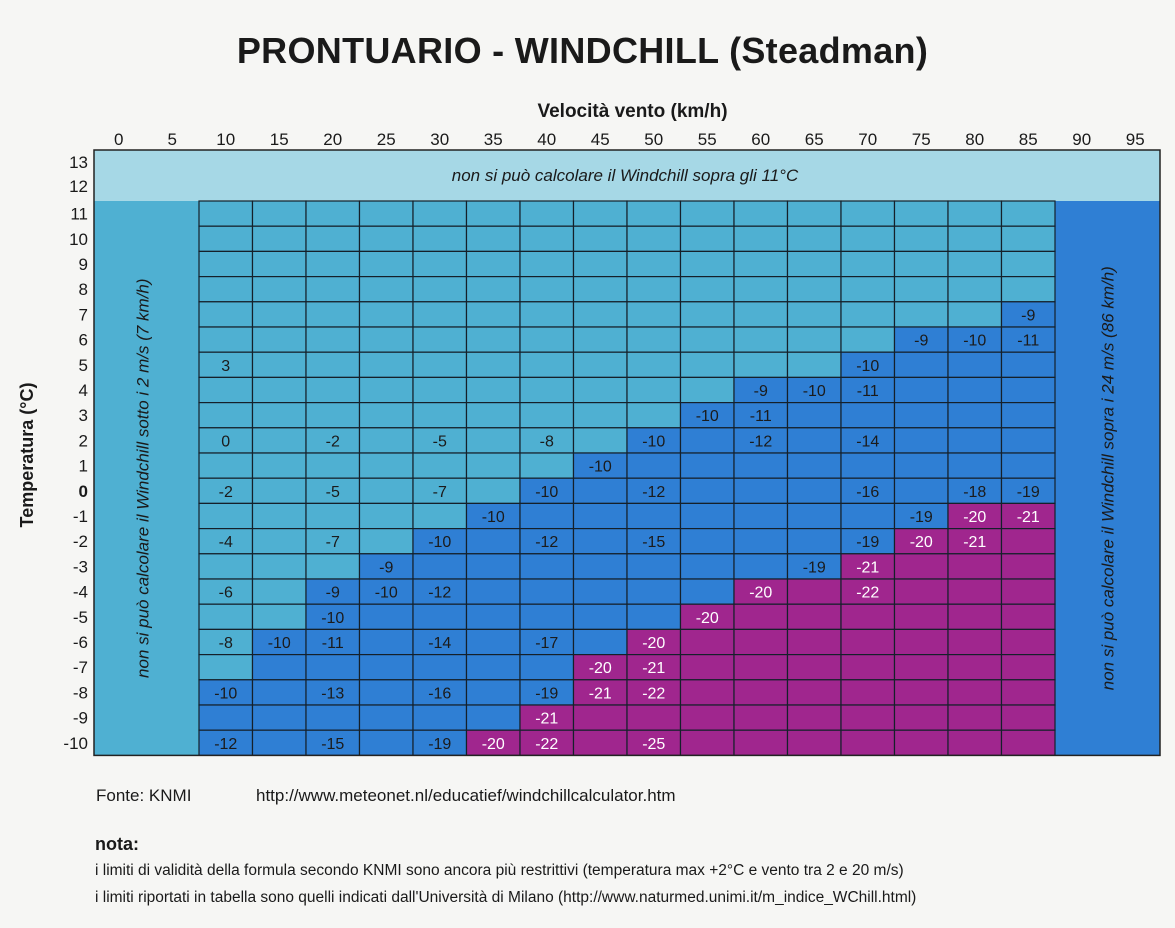  Describe the element at coordinates (867, 139) in the screenshot. I see `x-tick-label: 70` at that location.